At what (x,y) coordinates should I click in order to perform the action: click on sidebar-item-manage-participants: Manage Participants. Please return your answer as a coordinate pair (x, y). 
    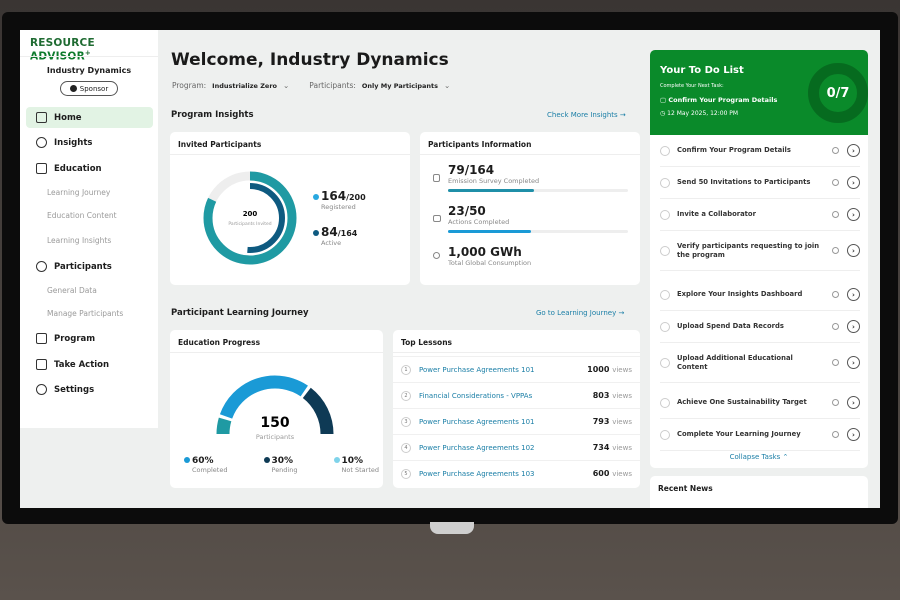
    Looking at the image, I should click on (85, 313).